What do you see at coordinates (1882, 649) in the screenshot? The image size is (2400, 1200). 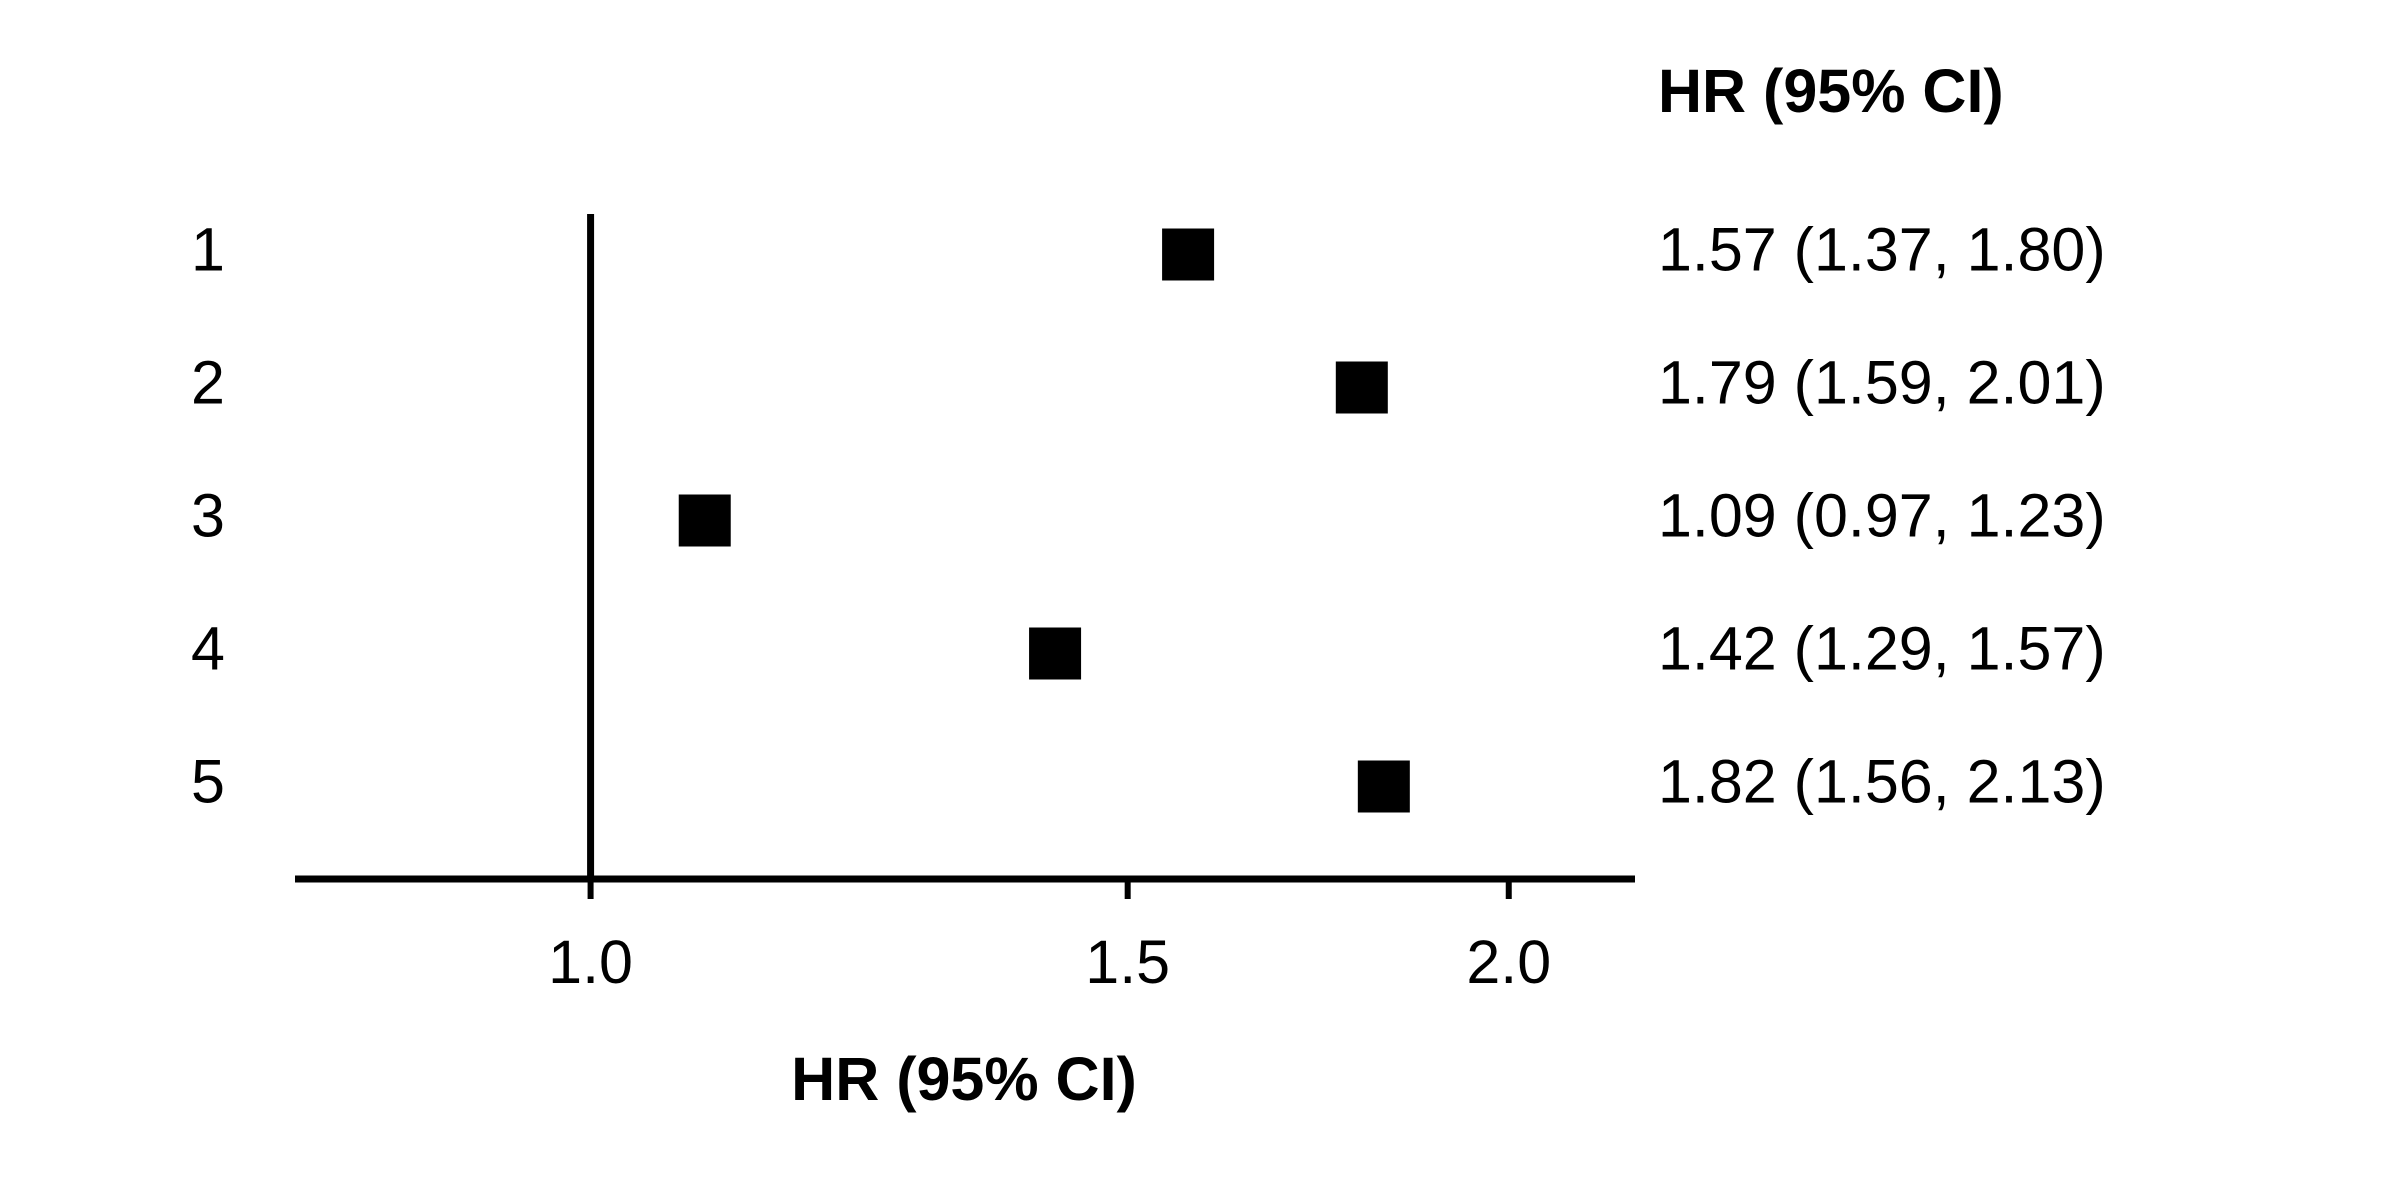 I see `estimate-label: 1.42 (1.29, 1.57)` at bounding box center [1882, 649].